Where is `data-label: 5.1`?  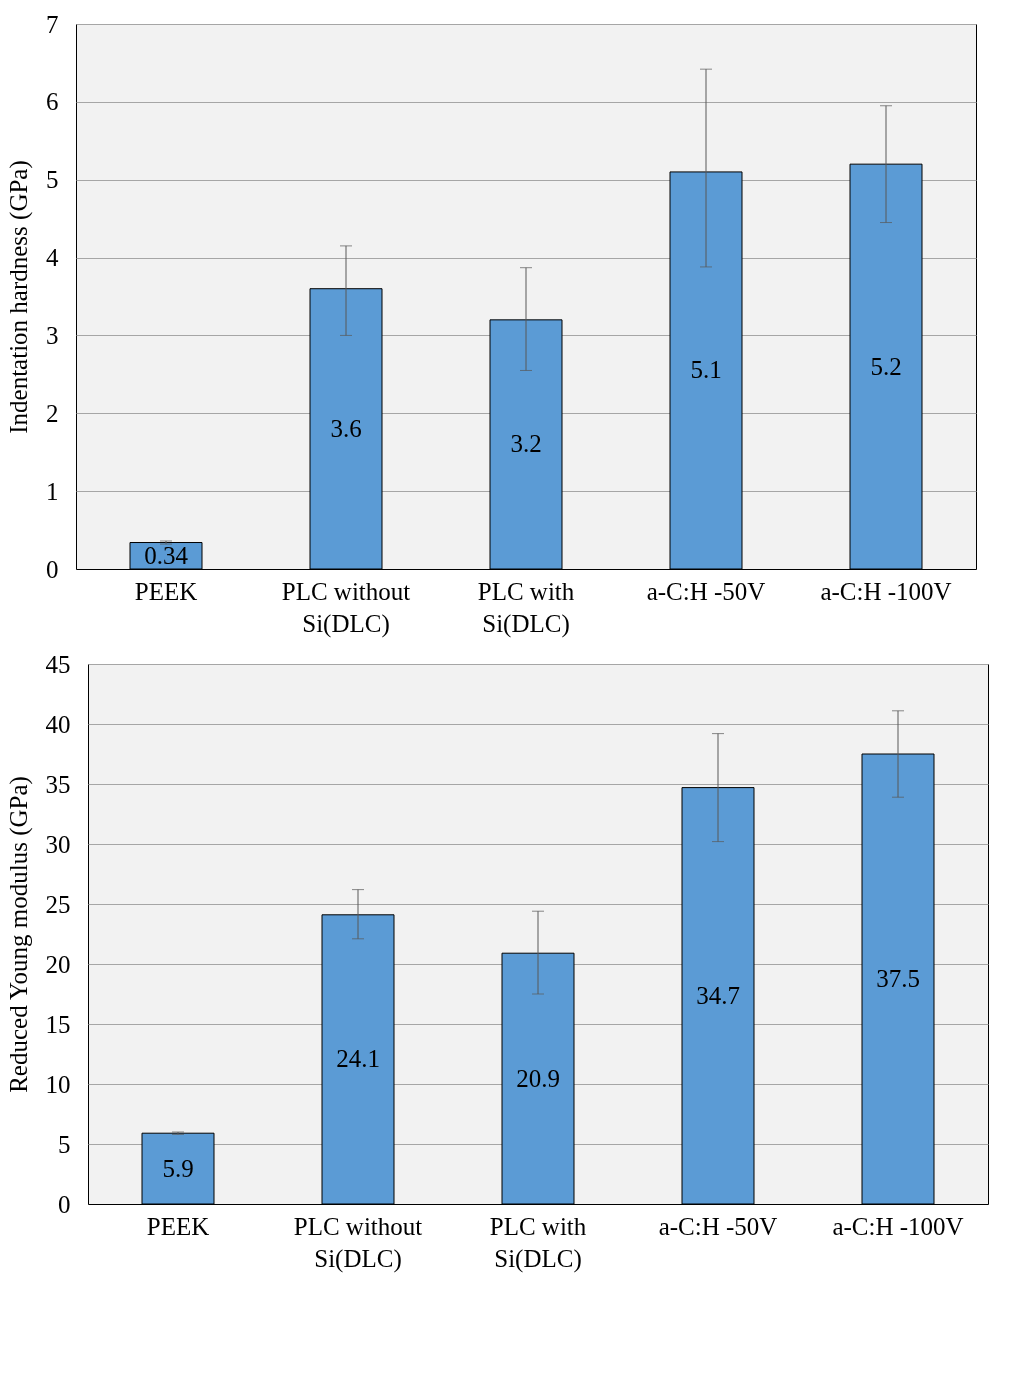
data-label: 5.1 is located at coordinates (706, 370).